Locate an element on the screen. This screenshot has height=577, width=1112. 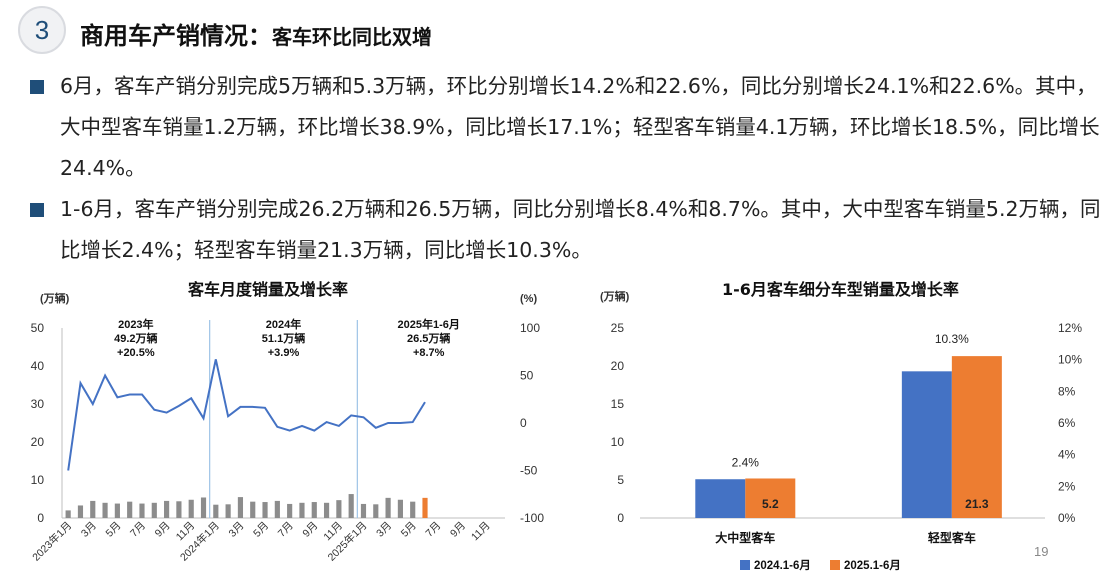
period-label-total: 26.5万辆 is located at coordinates (428, 338).